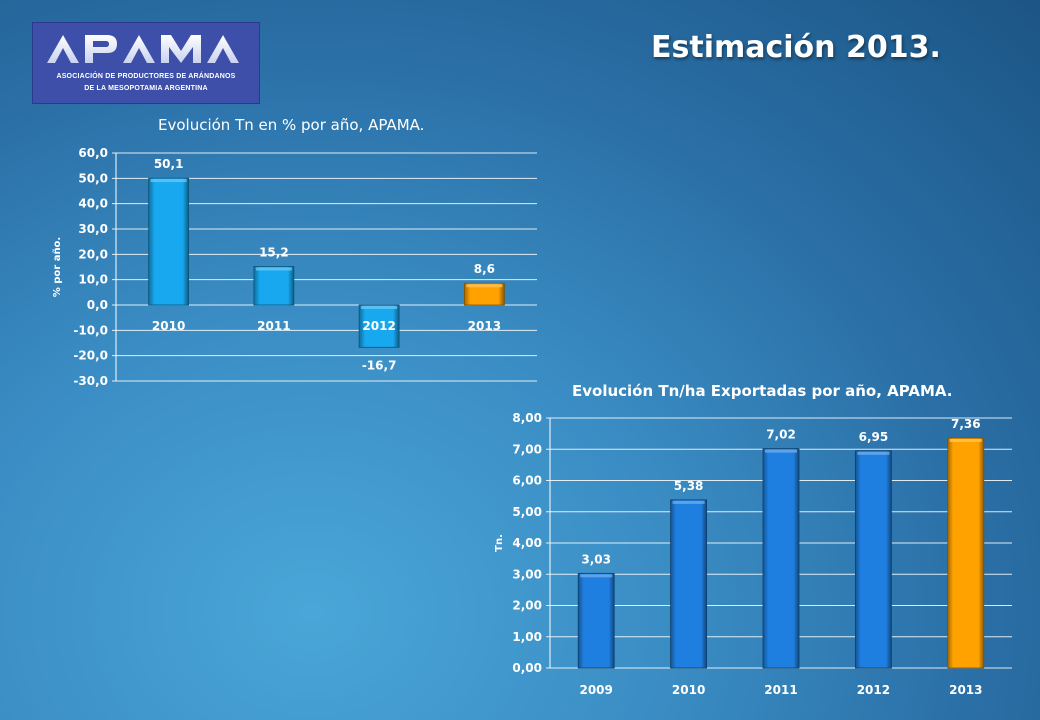 The width and height of the screenshot is (1040, 720). I want to click on y-tick-label: 0,0, so click(97, 305).